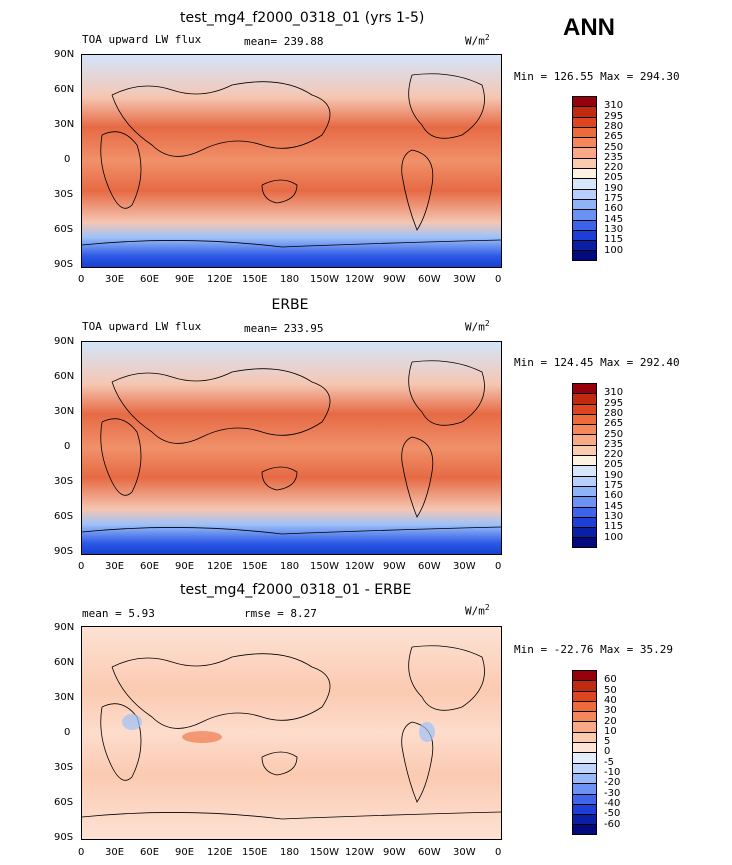  I want to click on lon-tick: 90E, so click(185, 279).